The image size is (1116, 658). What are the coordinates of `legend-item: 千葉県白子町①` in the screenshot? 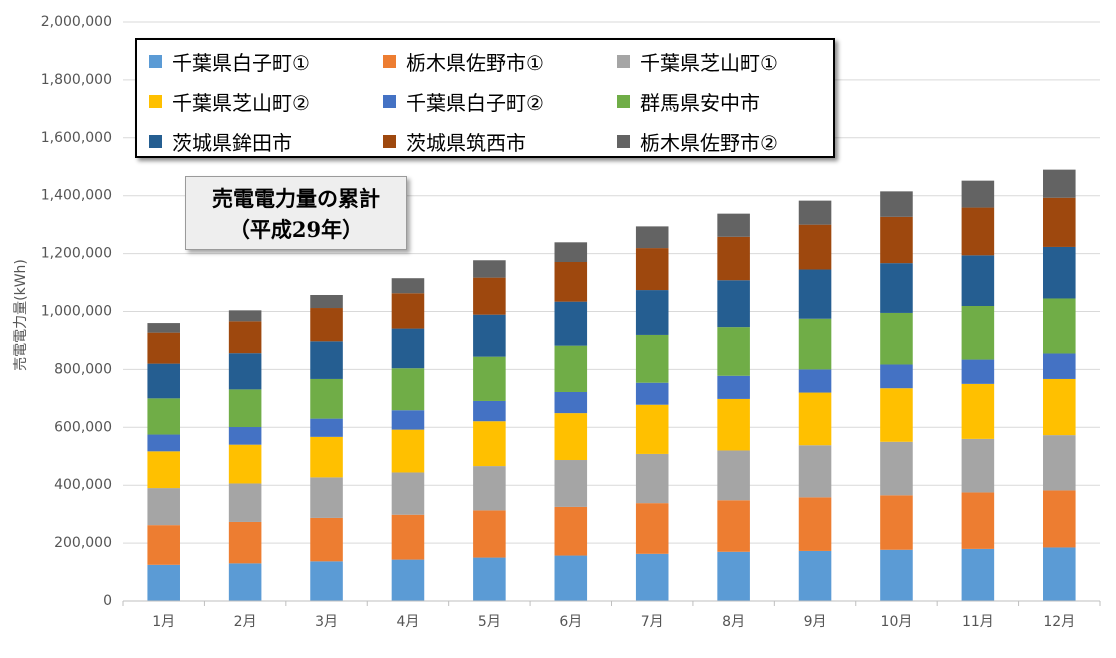 It's located at (229, 61).